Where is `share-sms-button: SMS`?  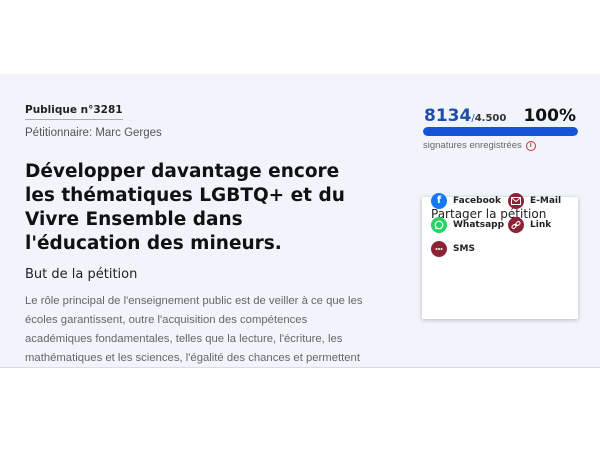
share-sms-button: SMS is located at coordinates (453, 249).